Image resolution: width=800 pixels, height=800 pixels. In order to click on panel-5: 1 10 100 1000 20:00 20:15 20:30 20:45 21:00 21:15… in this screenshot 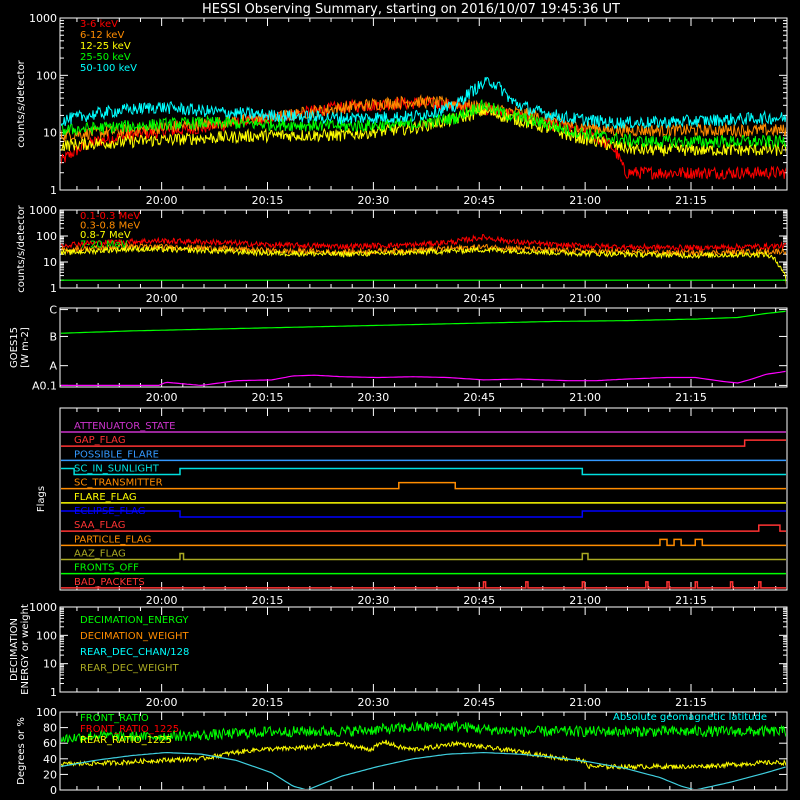, I will do `click(398, 655)`.